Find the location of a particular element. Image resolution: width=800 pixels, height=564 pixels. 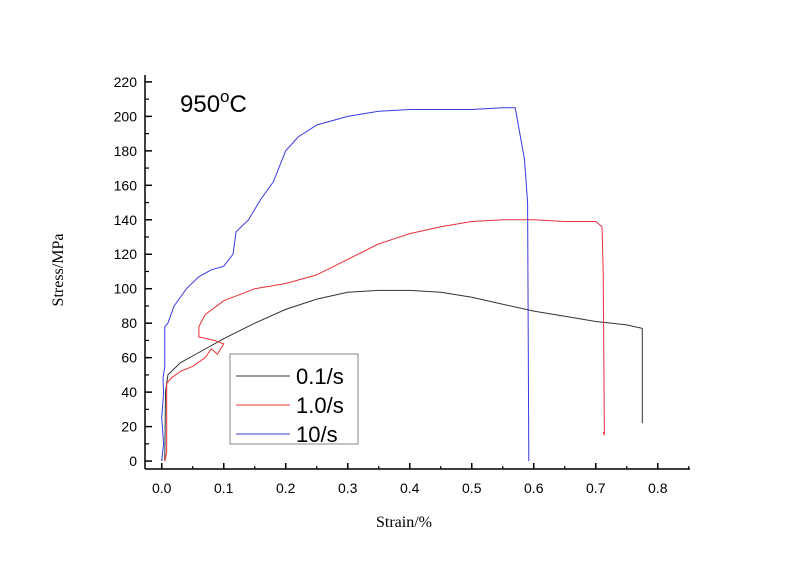

x-tick-label: 0.8 is located at coordinates (658, 488).